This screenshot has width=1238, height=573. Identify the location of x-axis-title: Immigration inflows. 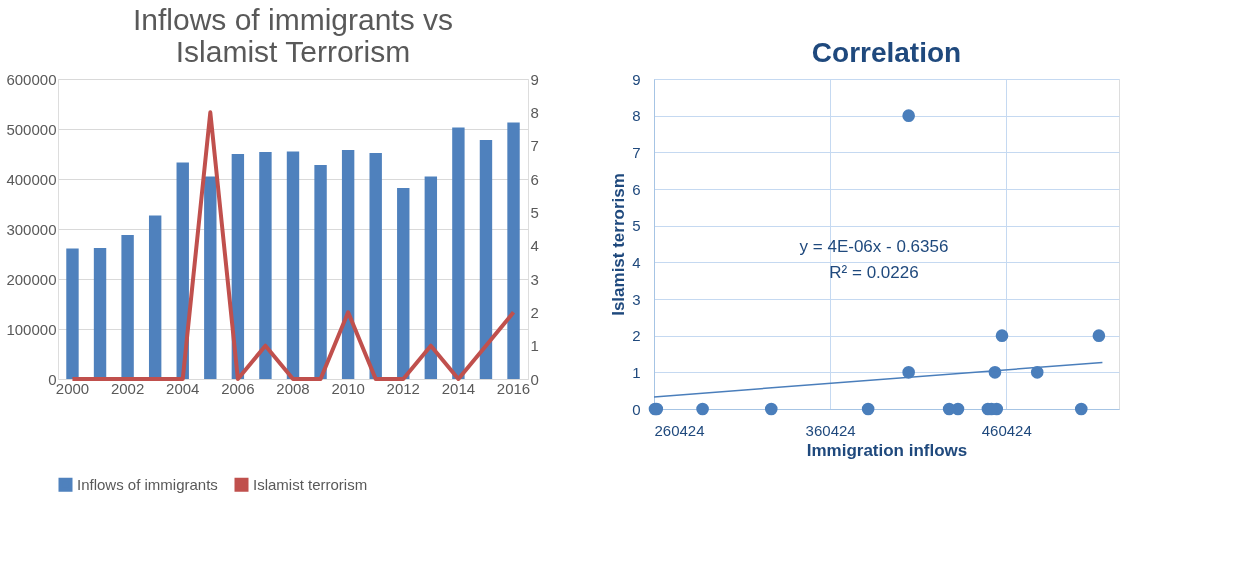
(887, 450).